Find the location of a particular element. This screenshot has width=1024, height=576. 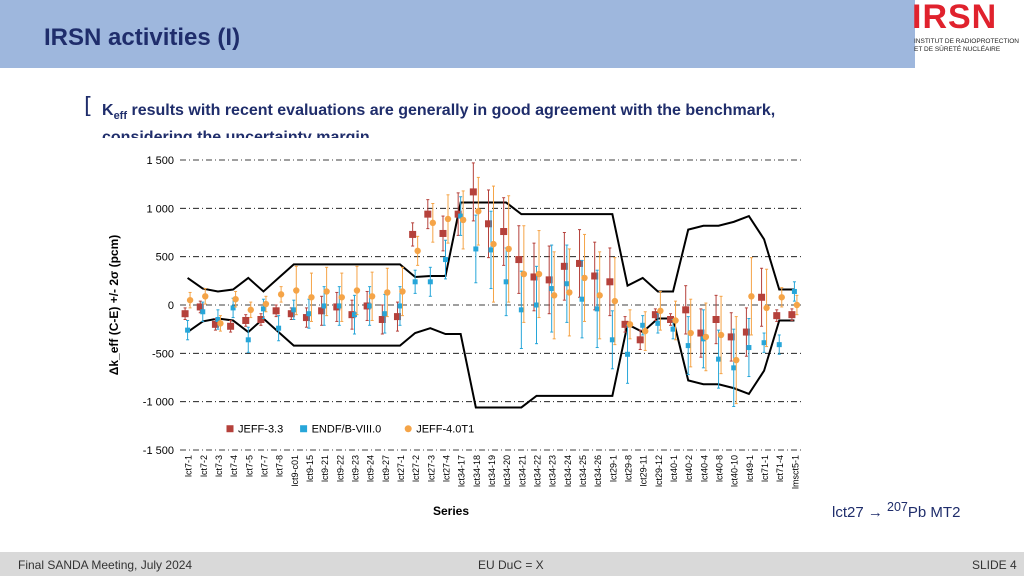

y-tick-label: 500 is located at coordinates (165, 258).